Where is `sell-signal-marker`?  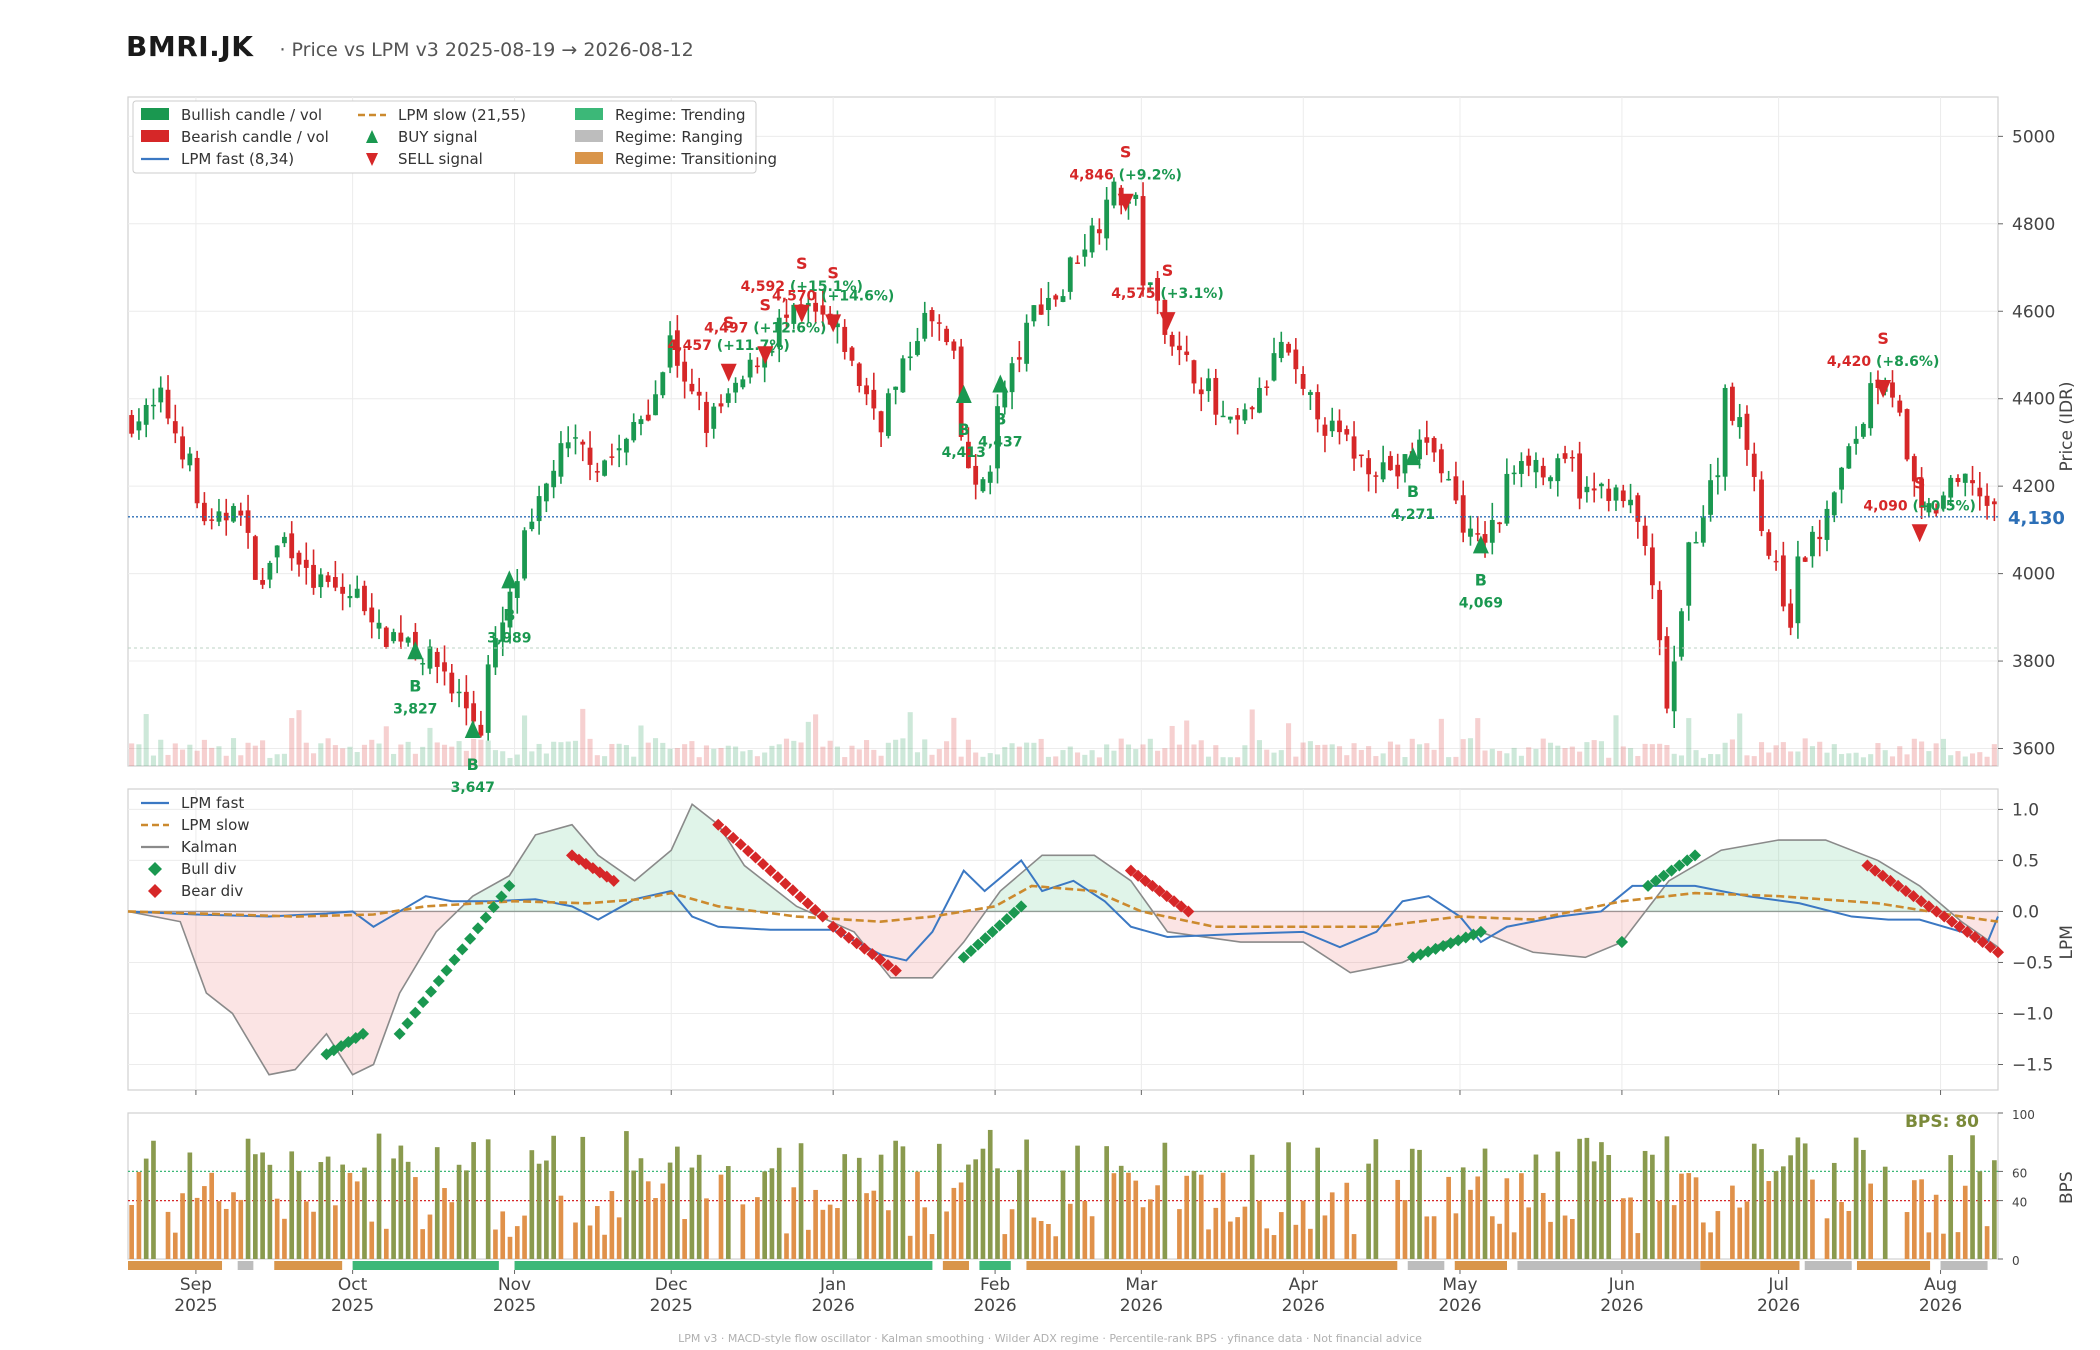
sell-signal-marker is located at coordinates (801, 313).